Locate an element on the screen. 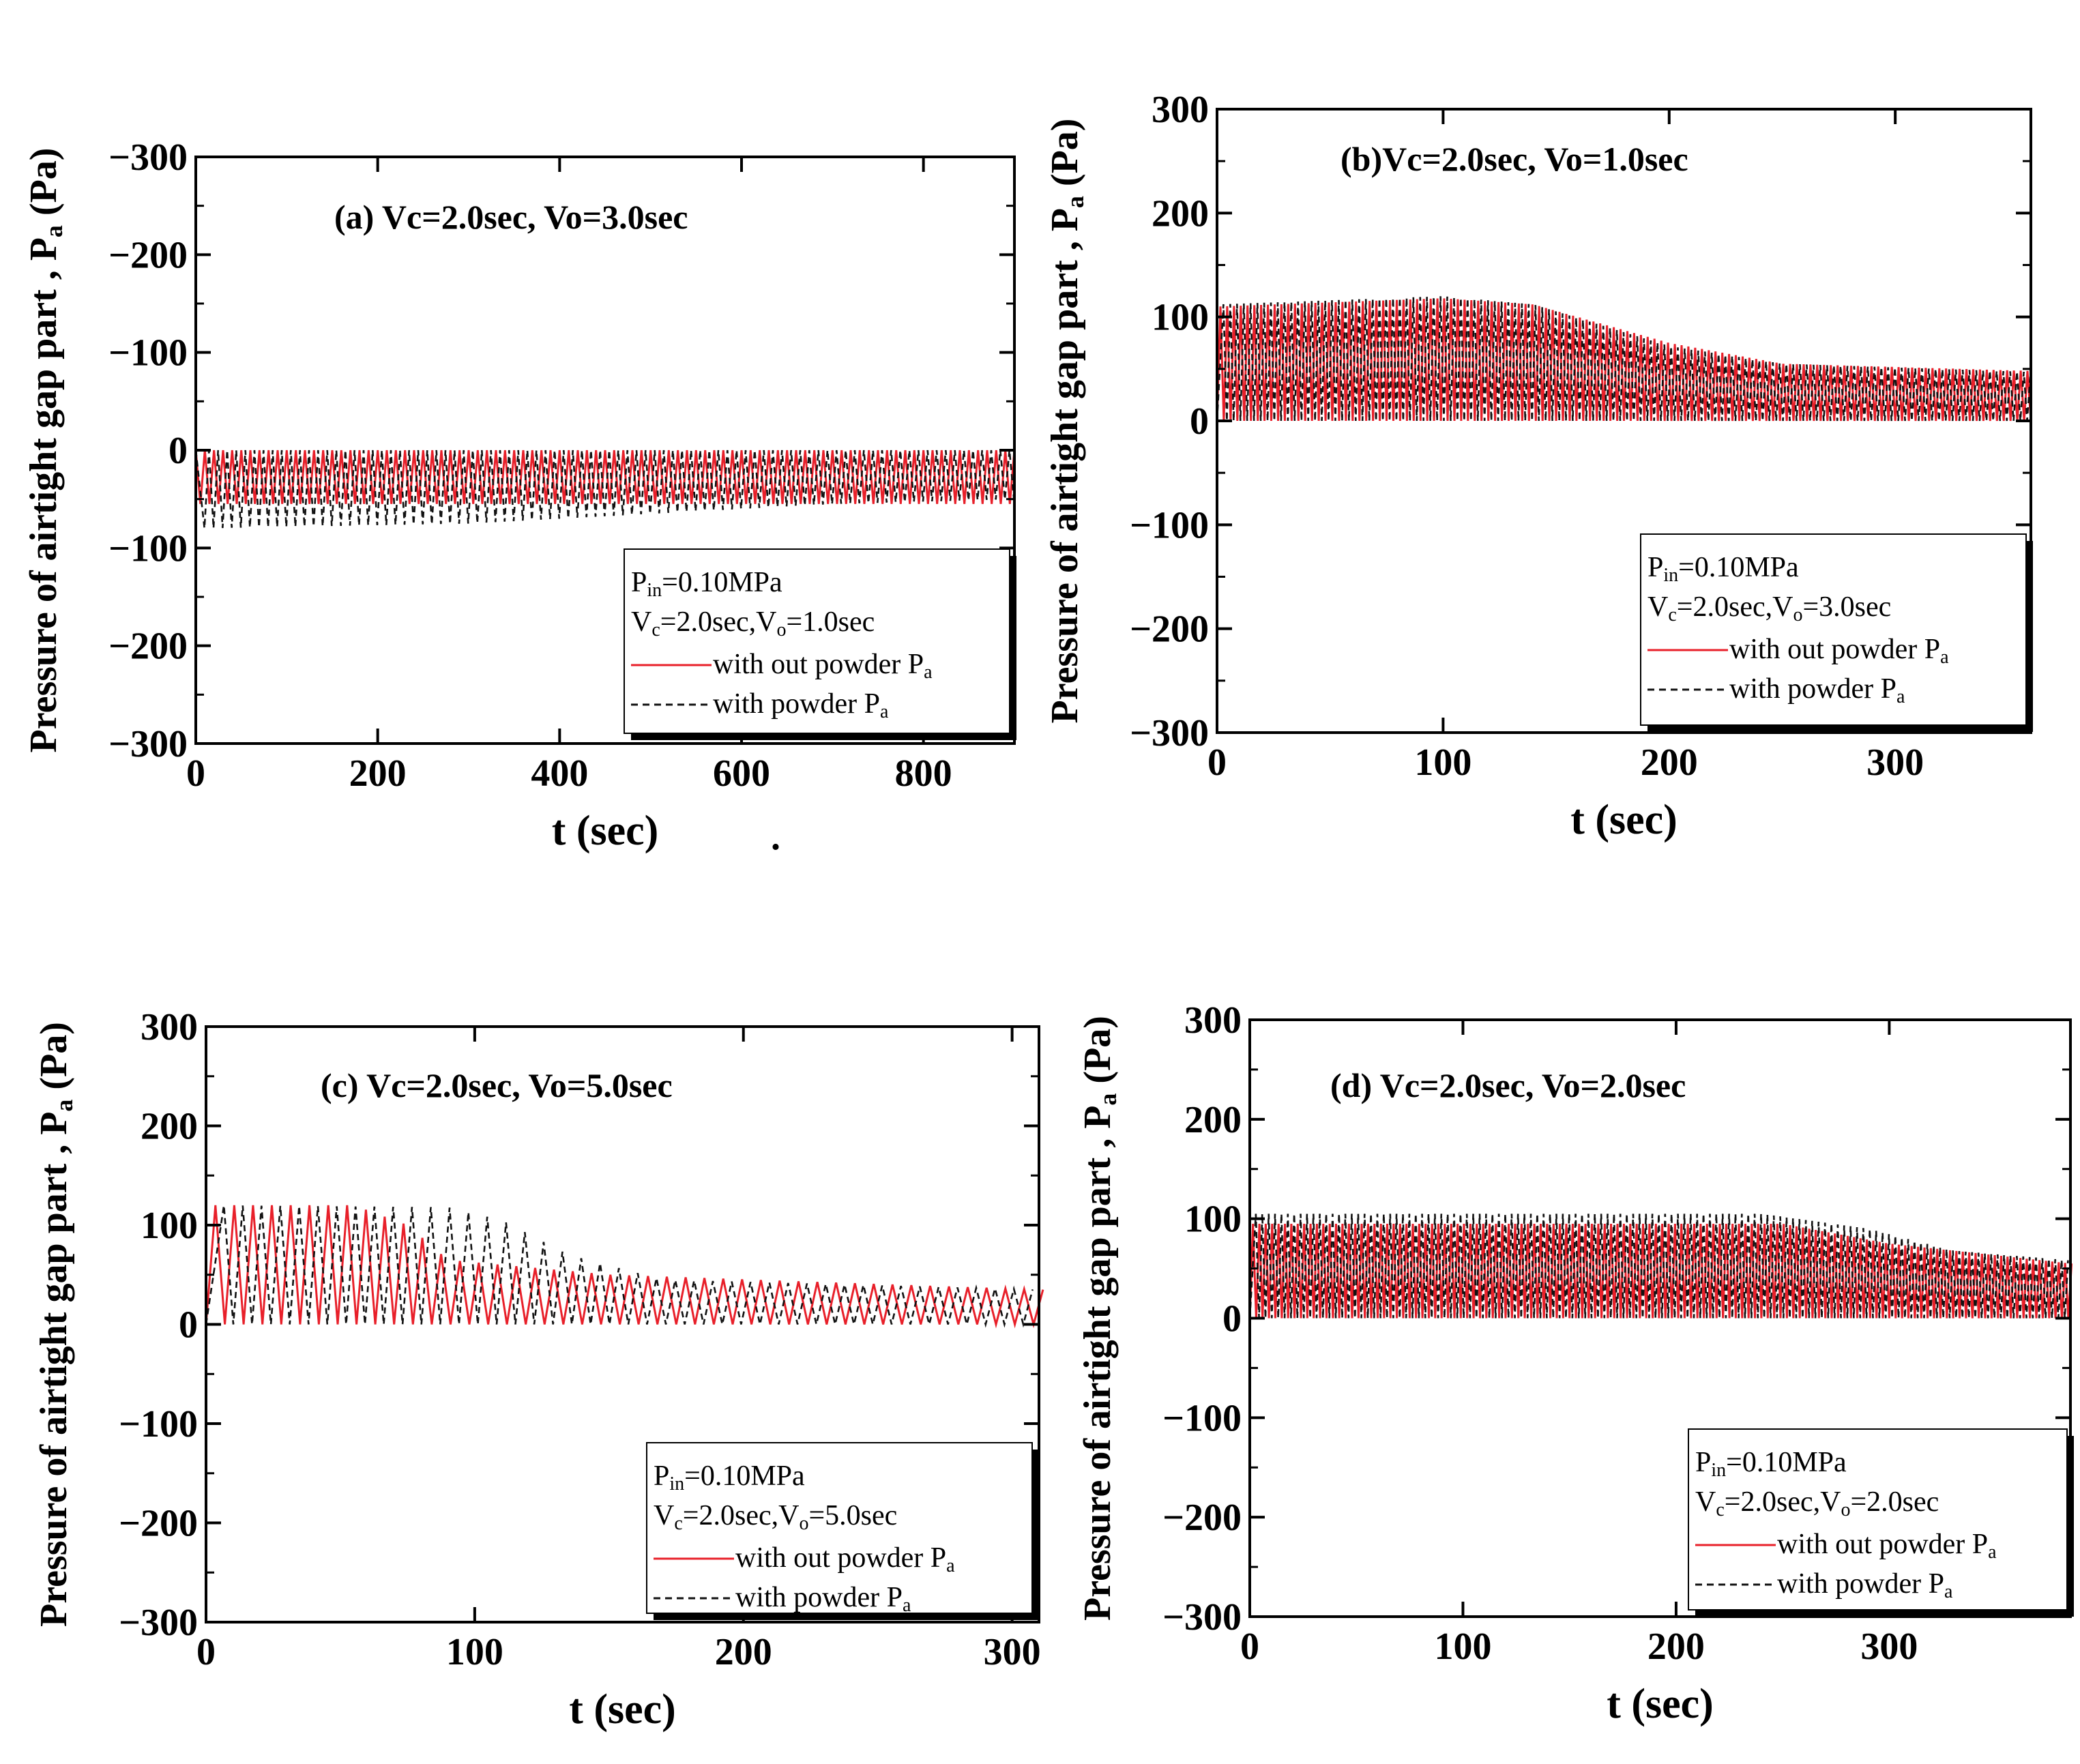 The image size is (2080, 1764). panel-title: (c) Vc=2.0sec, Vo=5.0sec is located at coordinates (497, 1085).